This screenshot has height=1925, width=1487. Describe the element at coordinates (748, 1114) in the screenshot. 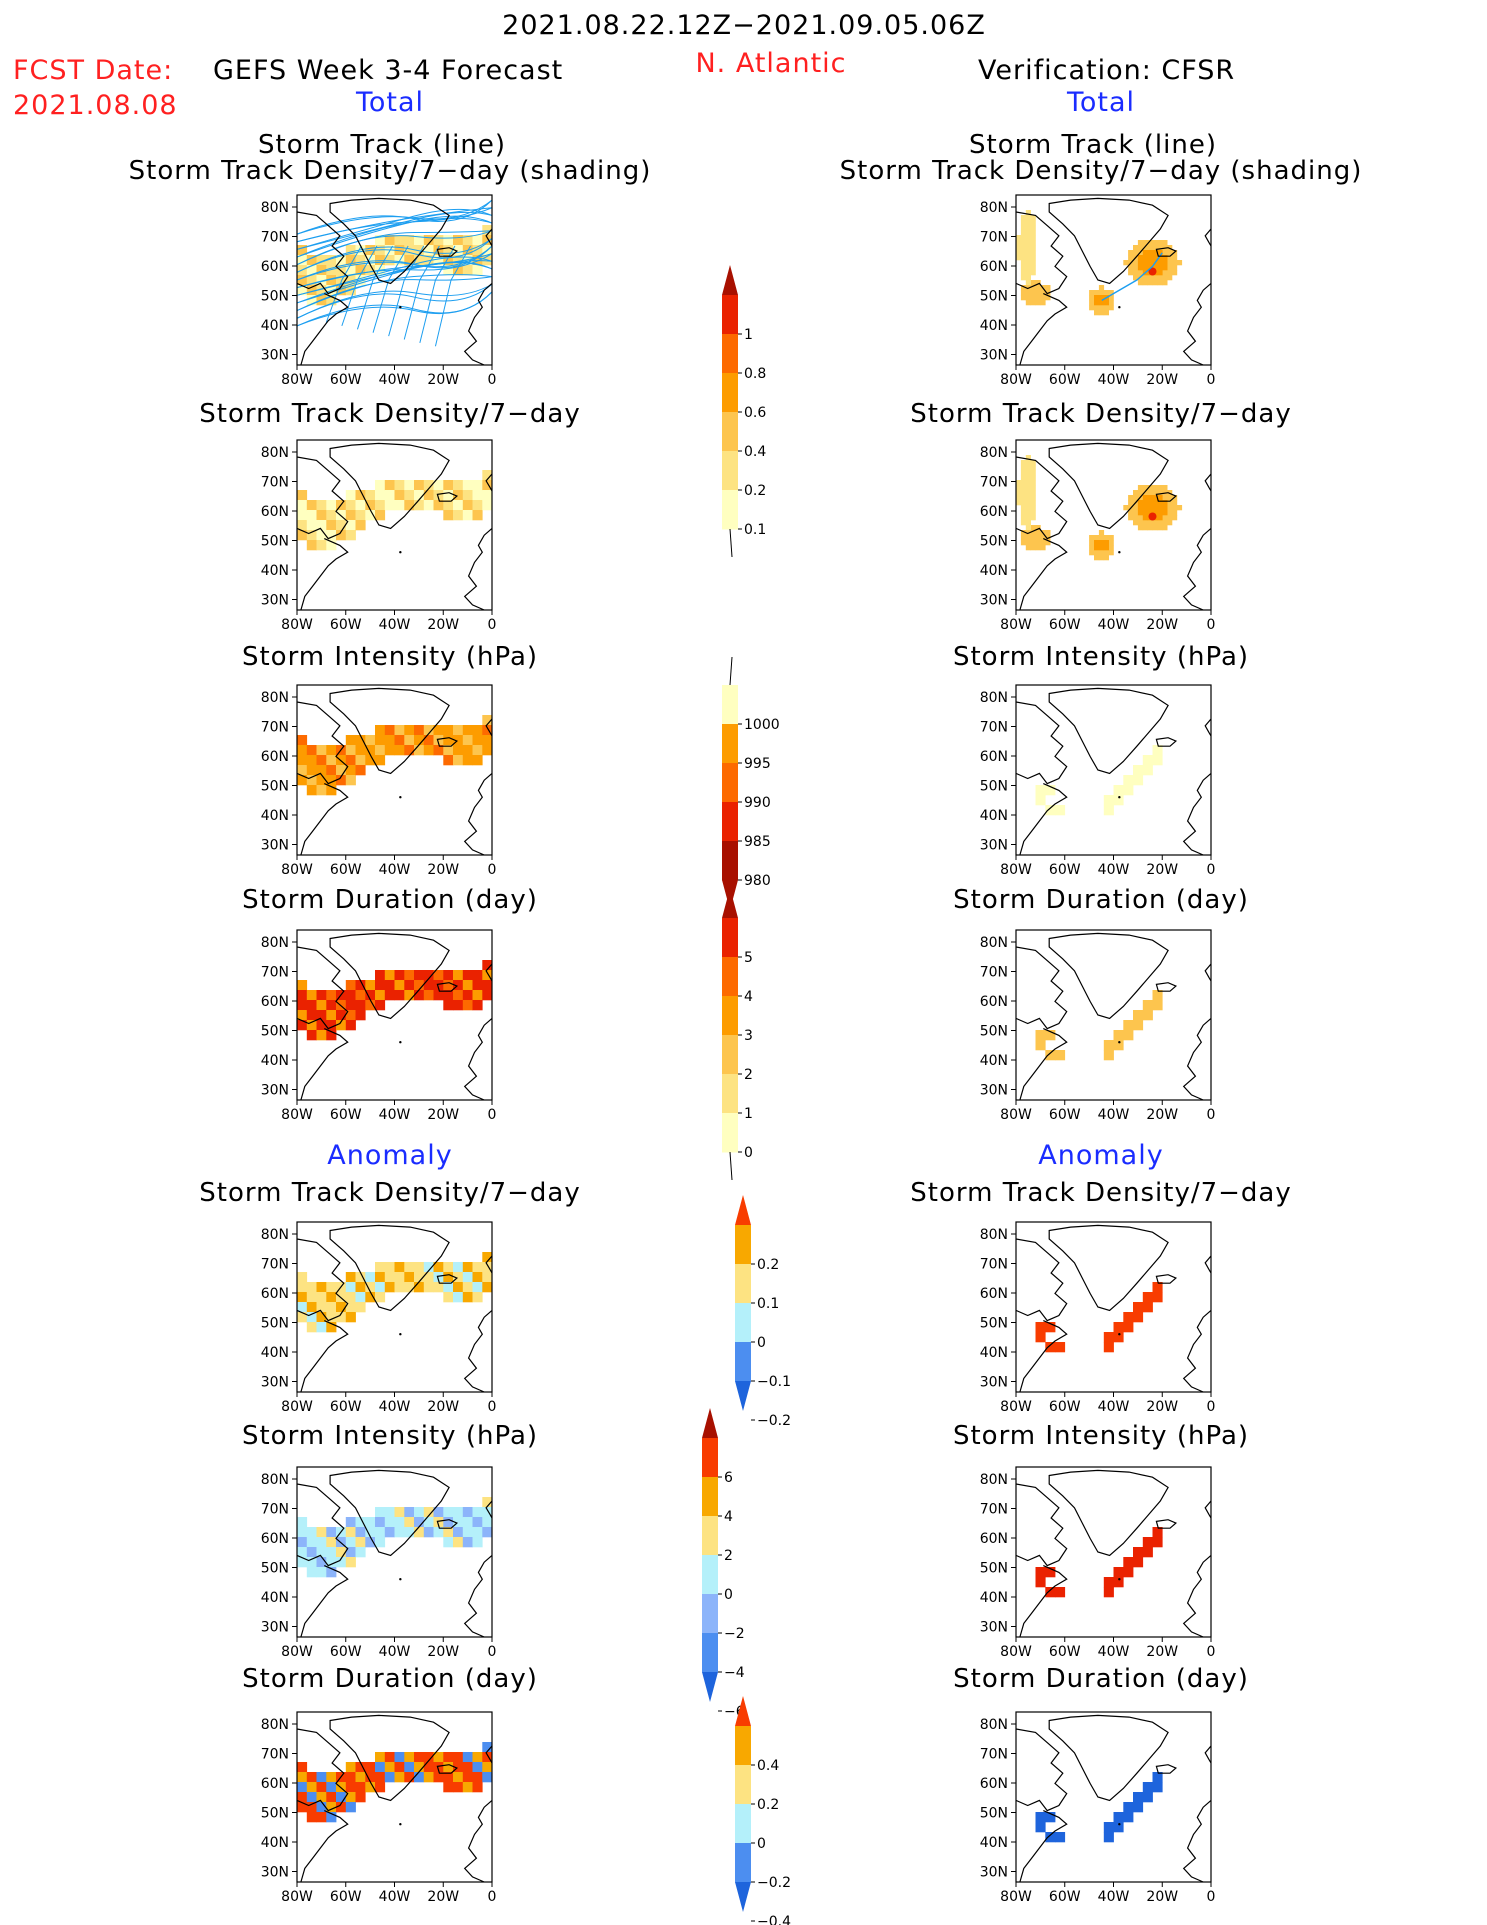

I see `colorbar-label: 1` at that location.